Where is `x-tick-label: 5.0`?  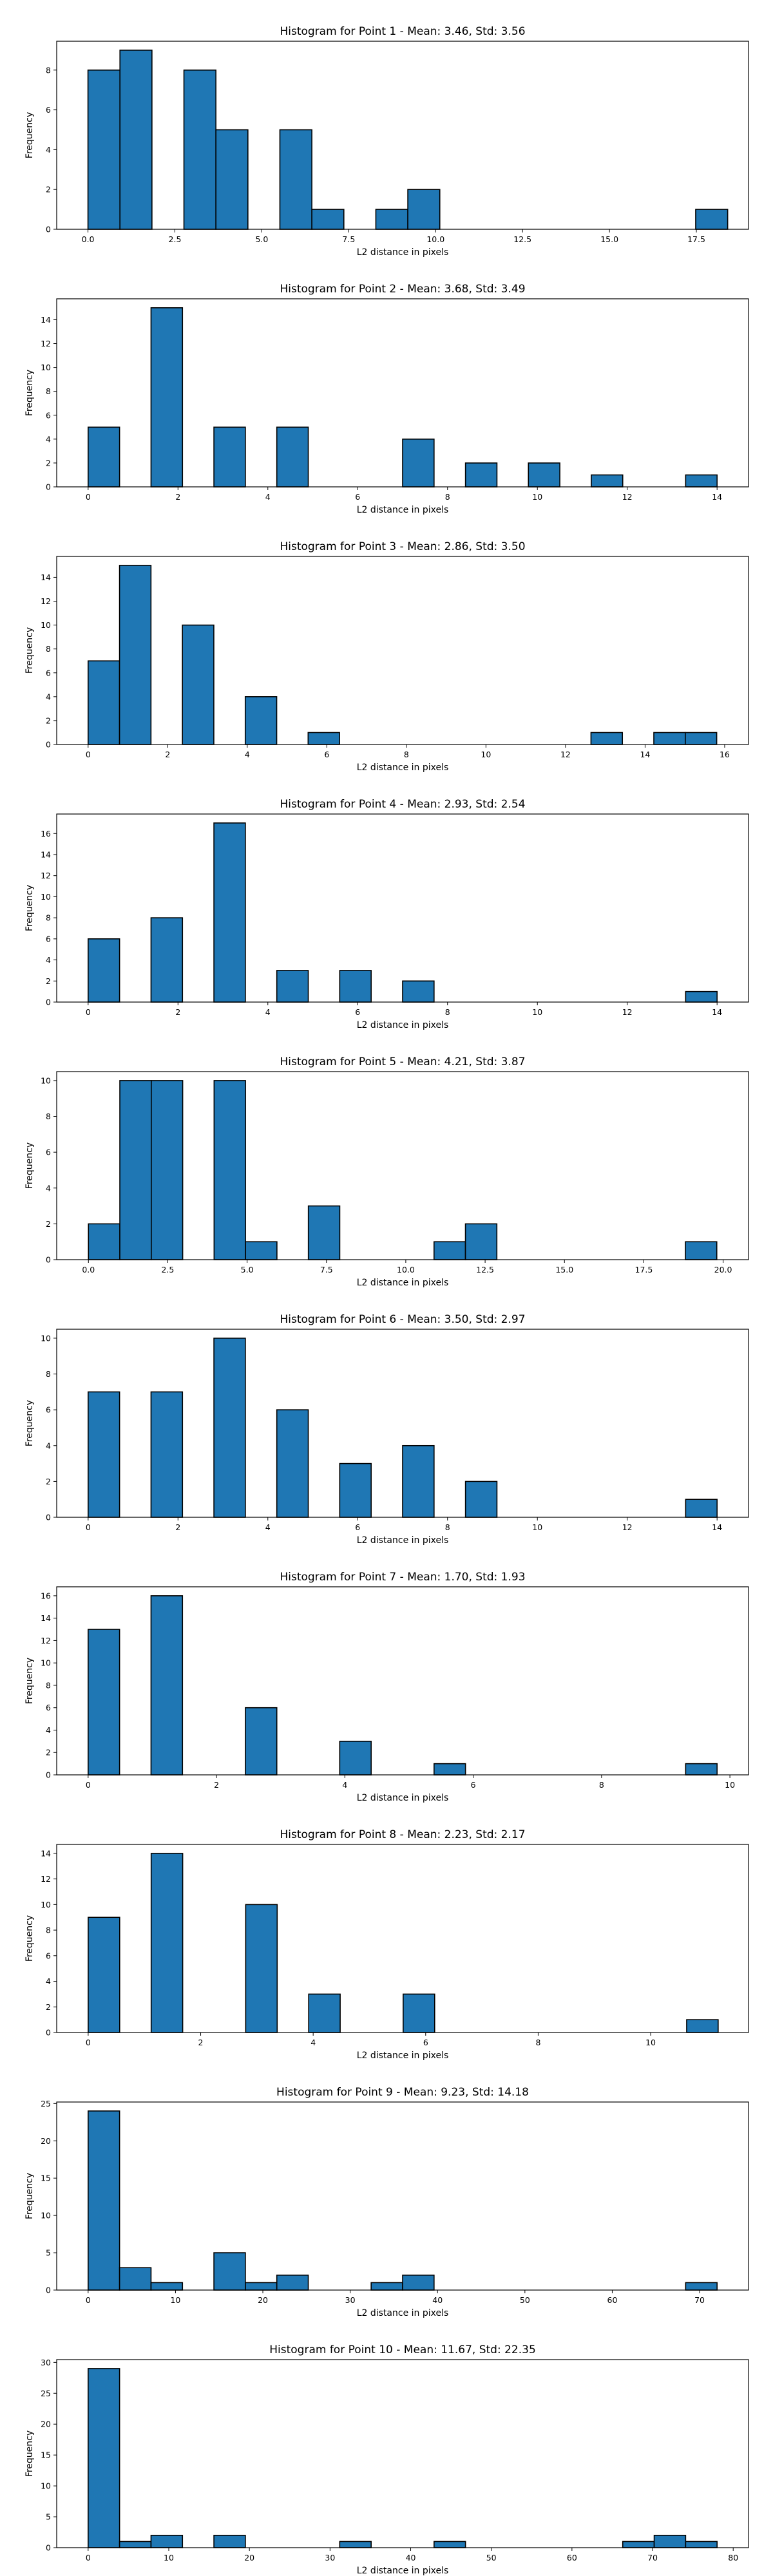 x-tick-label: 5.0 is located at coordinates (261, 239).